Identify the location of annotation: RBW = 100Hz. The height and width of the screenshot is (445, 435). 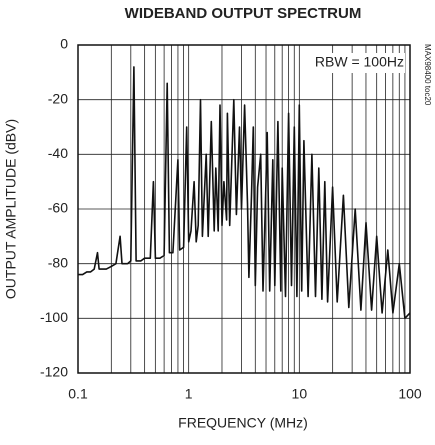
(359, 62).